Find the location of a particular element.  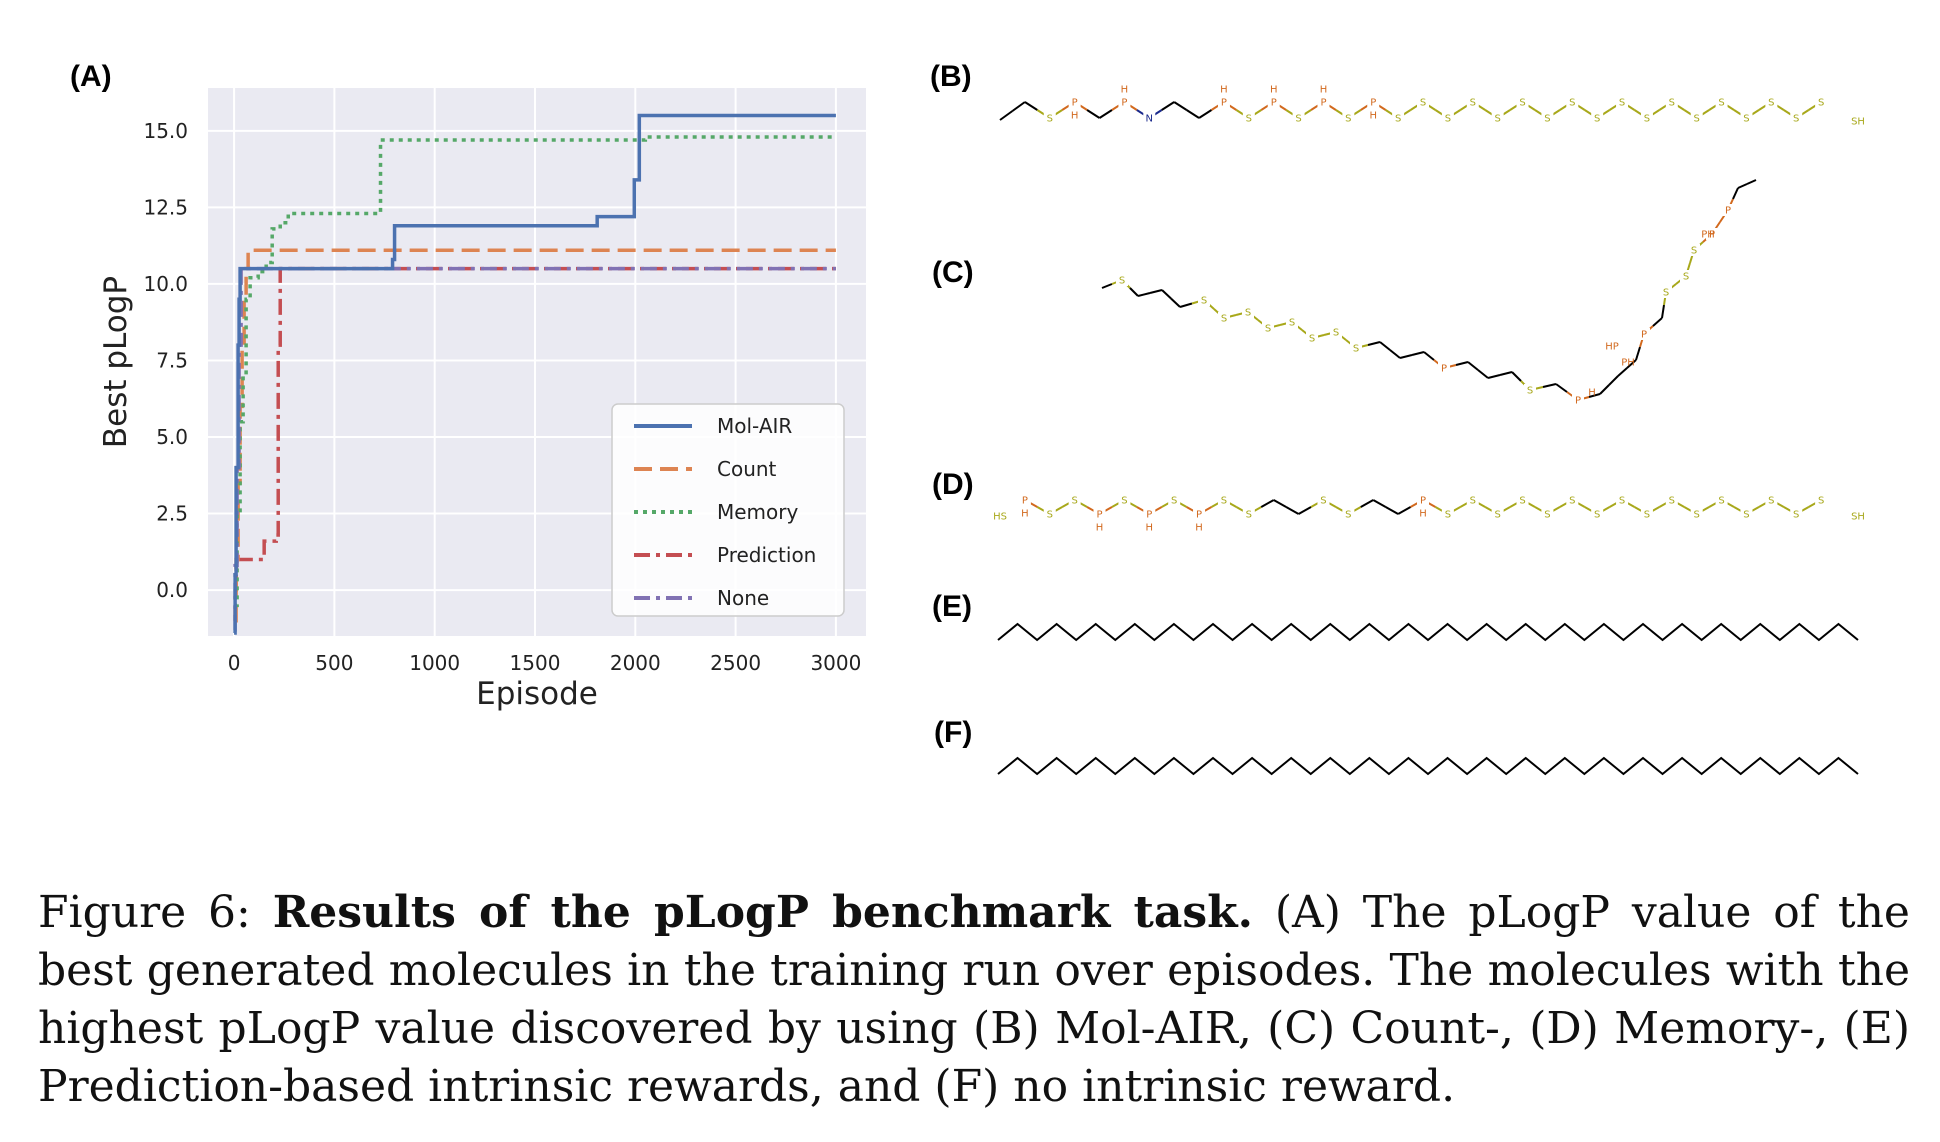

molecule-f-chain is located at coordinates (1428, 766).